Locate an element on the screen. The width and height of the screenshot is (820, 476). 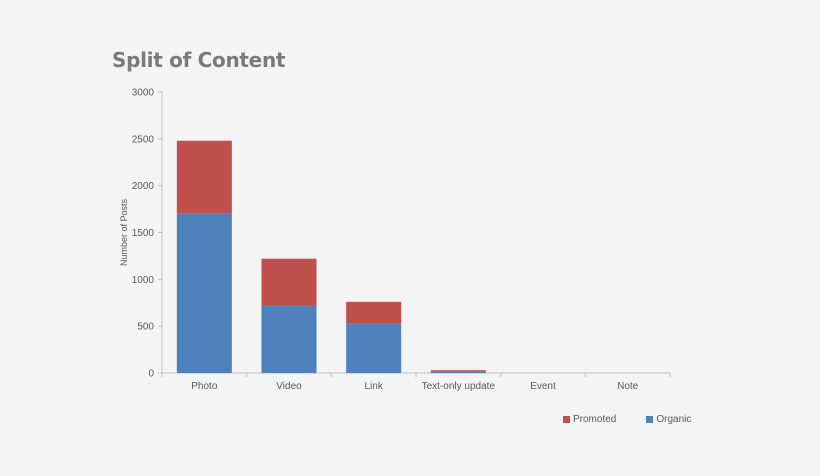
bar-organic-link is located at coordinates (374, 348).